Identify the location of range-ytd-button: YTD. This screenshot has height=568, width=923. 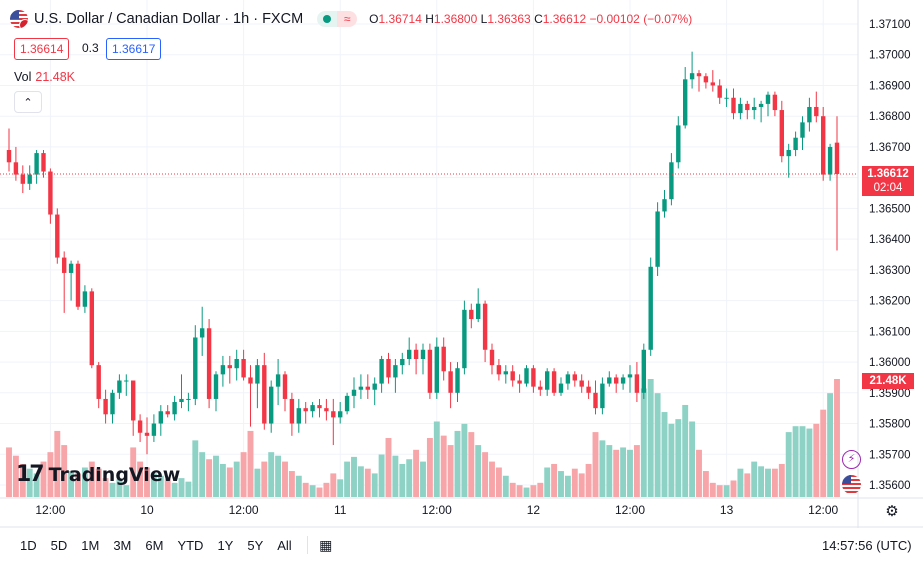
(190, 545).